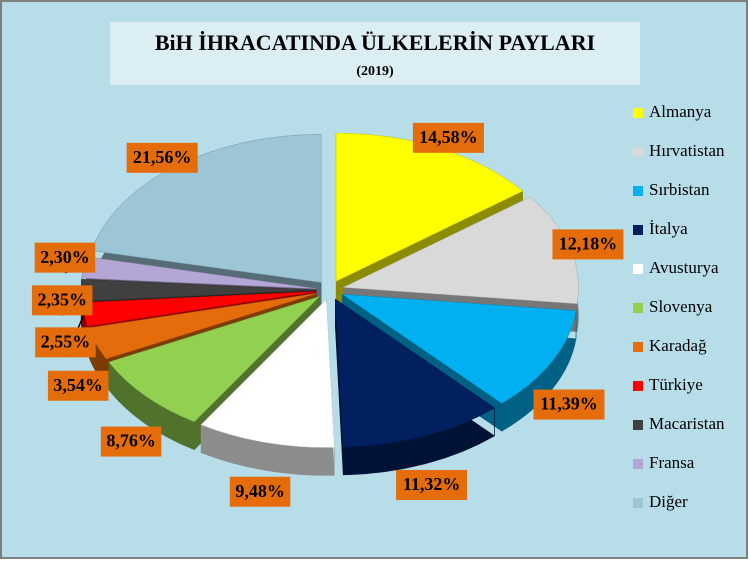 This screenshot has width=750, height=561. What do you see at coordinates (678, 345) in the screenshot?
I see `legend-label: Karadağ` at bounding box center [678, 345].